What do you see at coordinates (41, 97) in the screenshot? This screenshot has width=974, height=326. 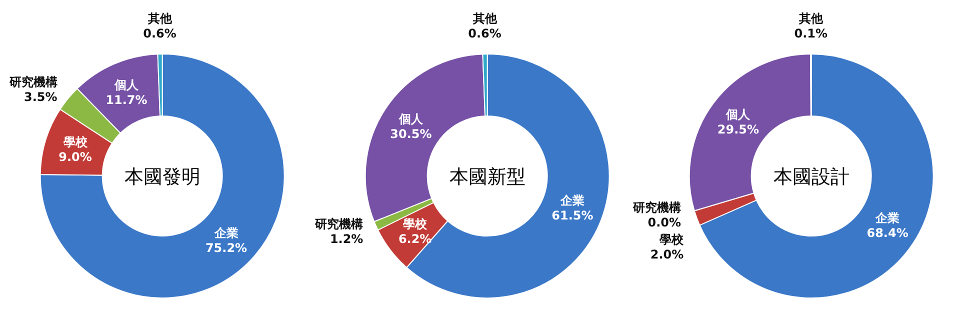 I see `data-label: 3.5%` at bounding box center [41, 97].